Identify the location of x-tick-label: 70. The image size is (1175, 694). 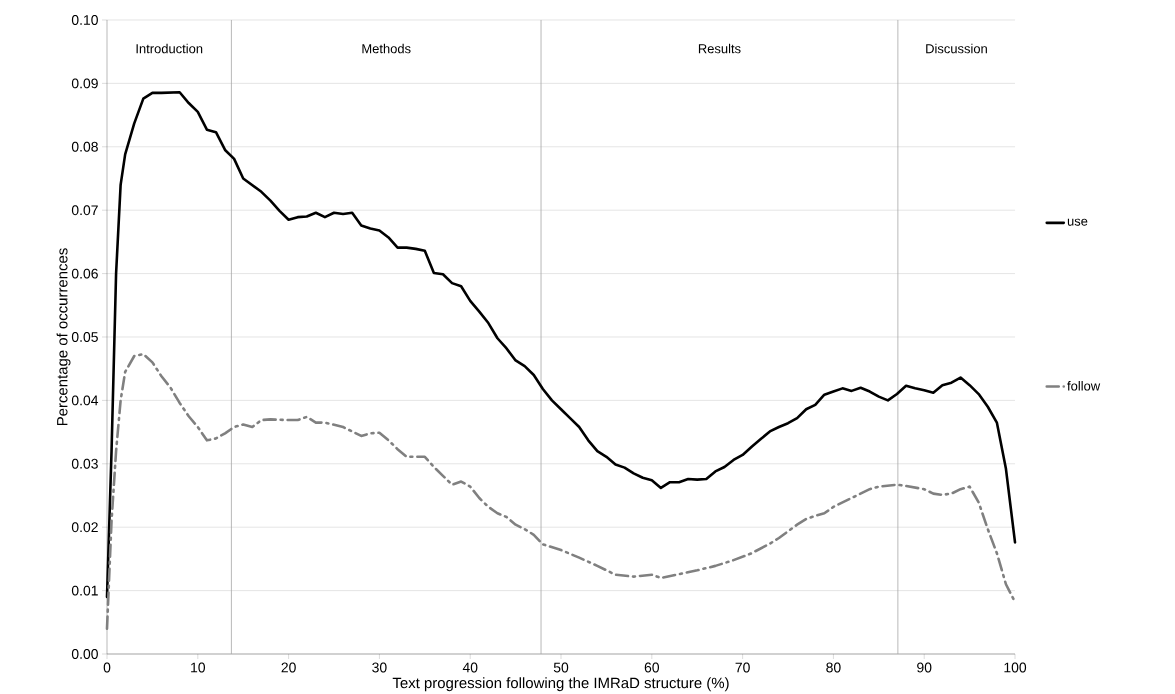
(742, 667).